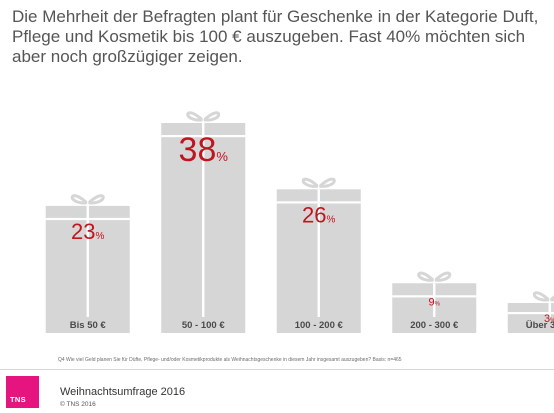 The image size is (554, 413). Describe the element at coordinates (319, 325) in the screenshot. I see `category-label: 100 - 200 €` at that location.